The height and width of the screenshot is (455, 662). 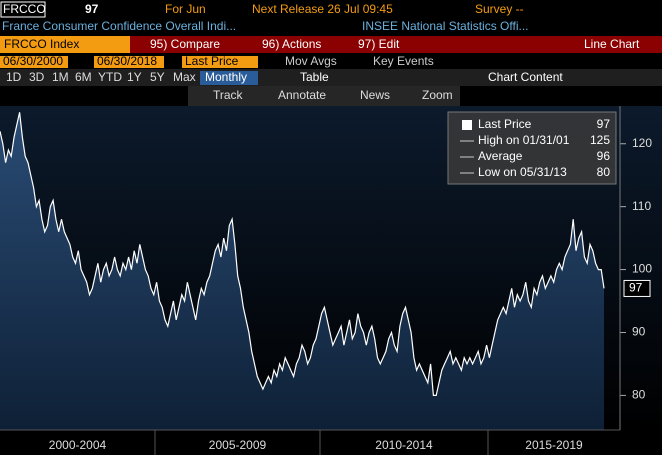 I want to click on tool-bar, so click(x=324, y=96).